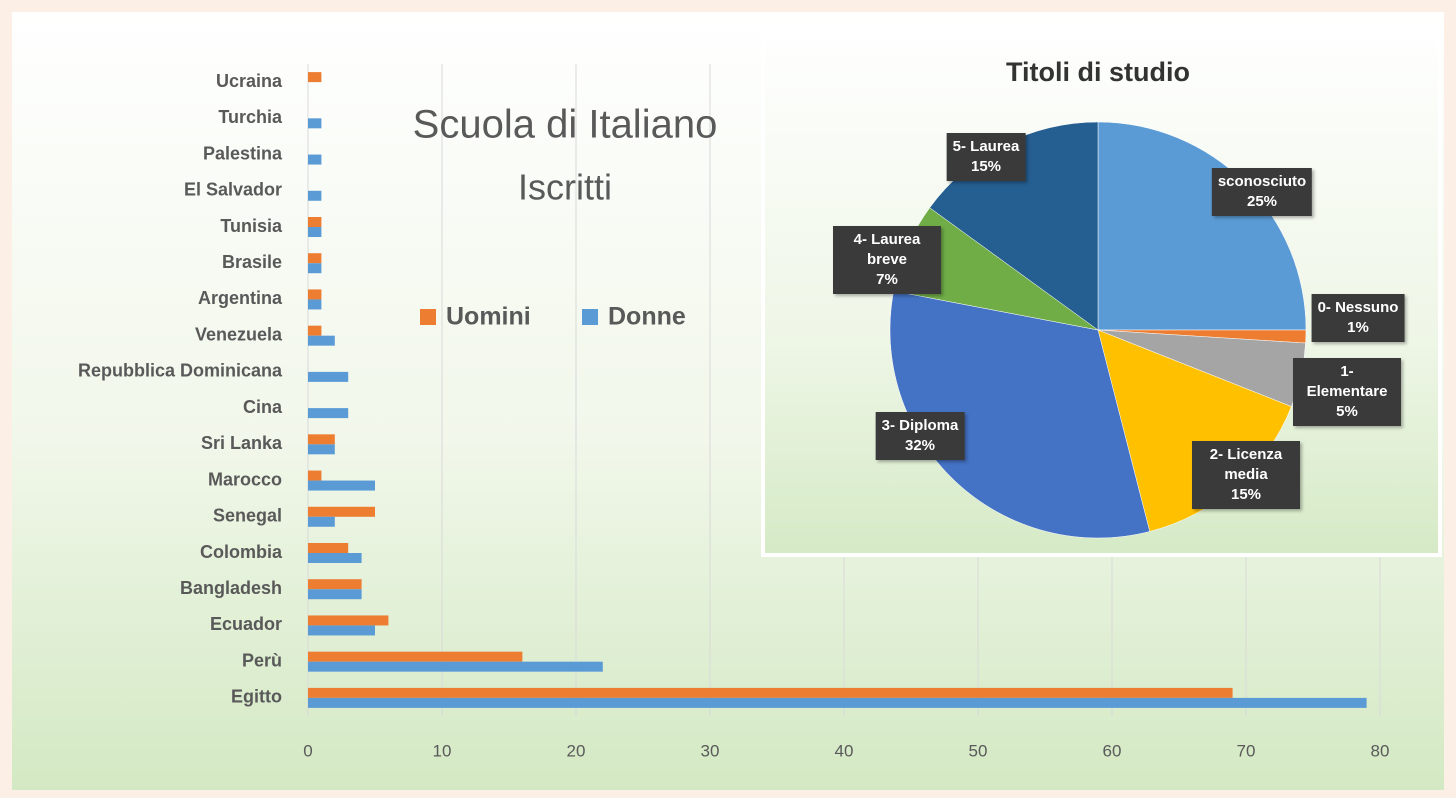 The width and height of the screenshot is (1456, 798). I want to click on y-tick-label: Egitto, so click(256, 697).